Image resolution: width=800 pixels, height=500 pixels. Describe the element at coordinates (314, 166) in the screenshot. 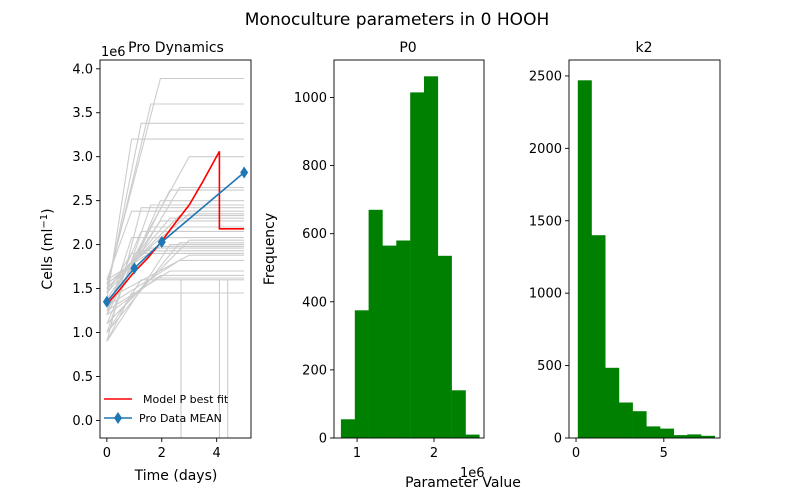

I see `y-tick-label: 800` at that location.